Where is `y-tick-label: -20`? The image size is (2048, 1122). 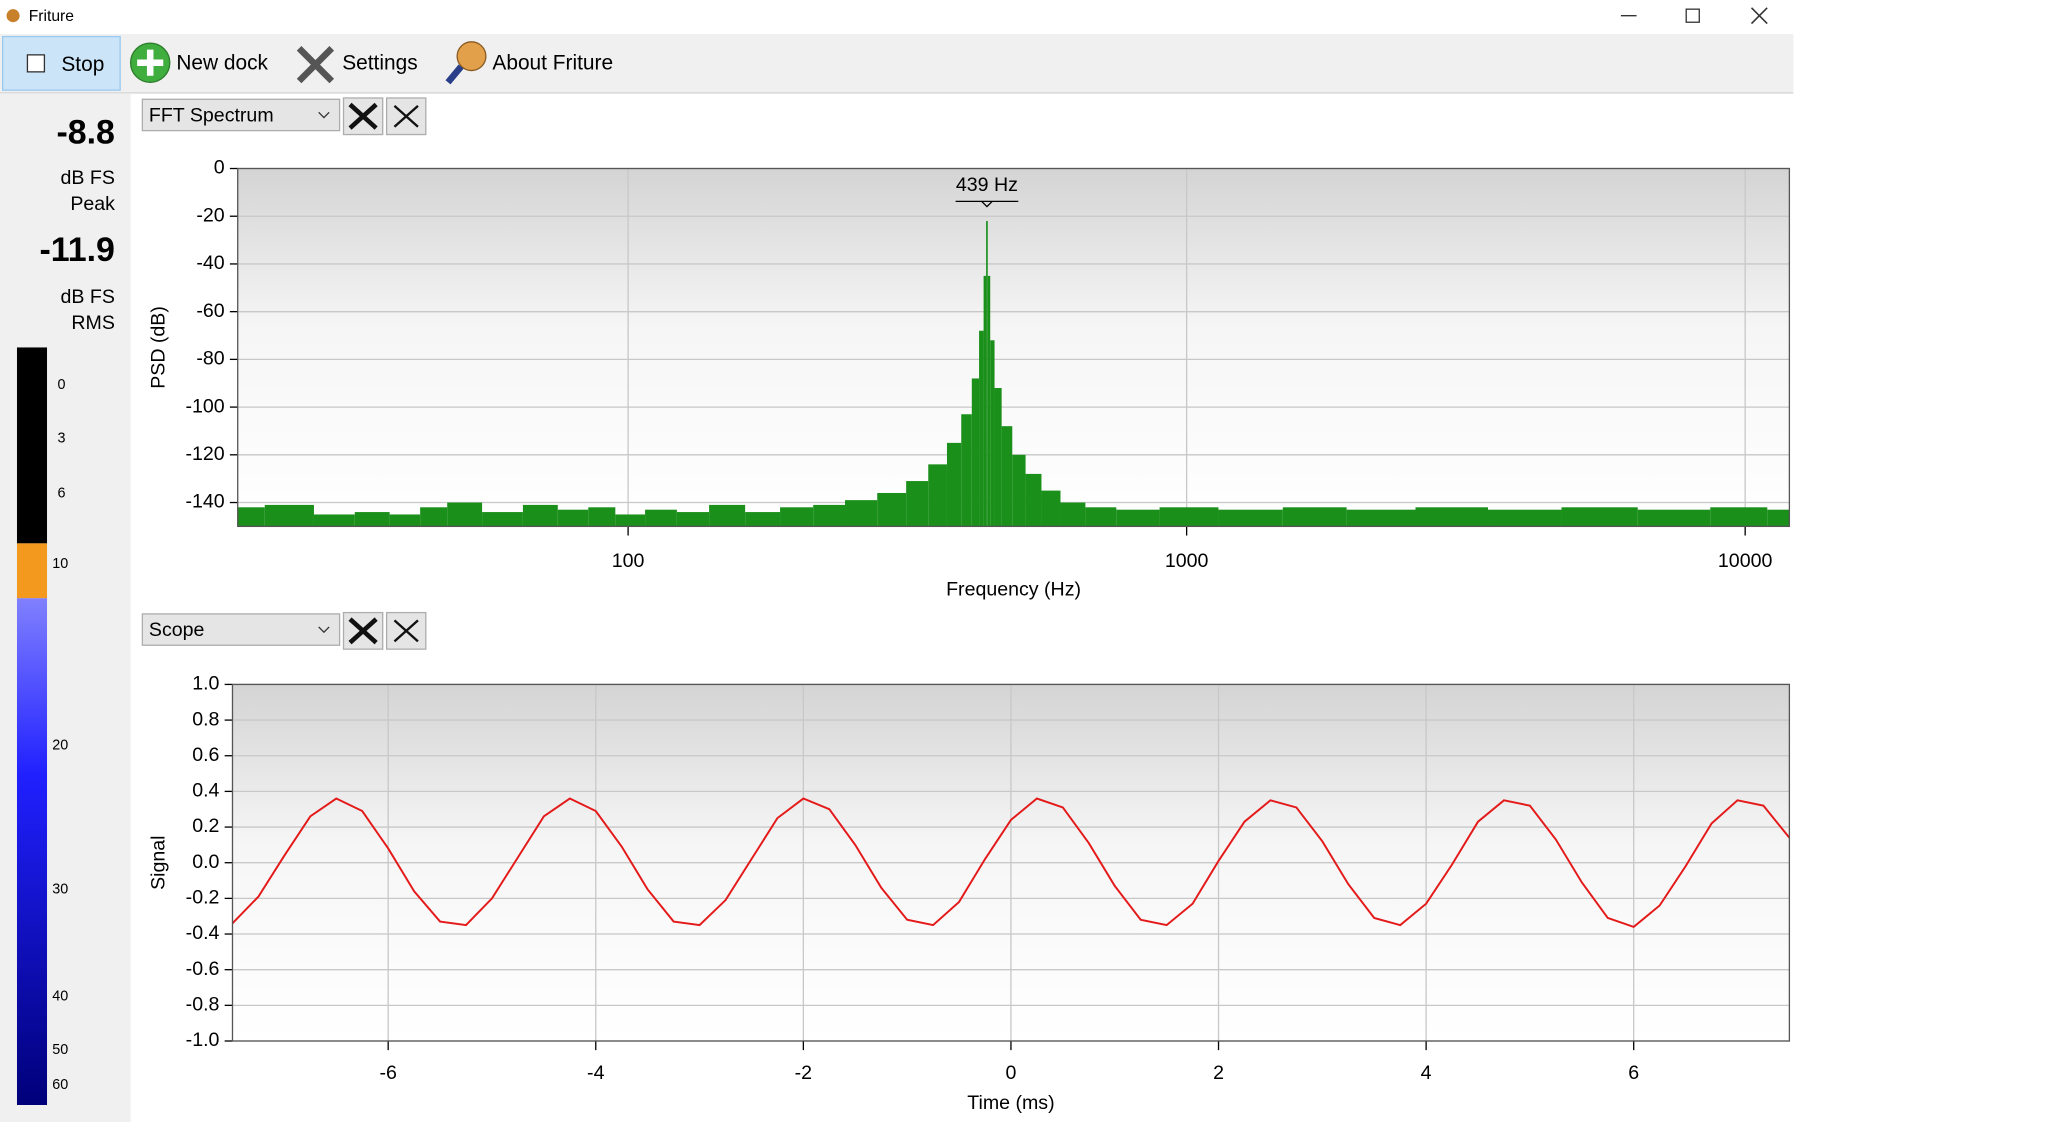
y-tick-label: -20 is located at coordinates (210, 215).